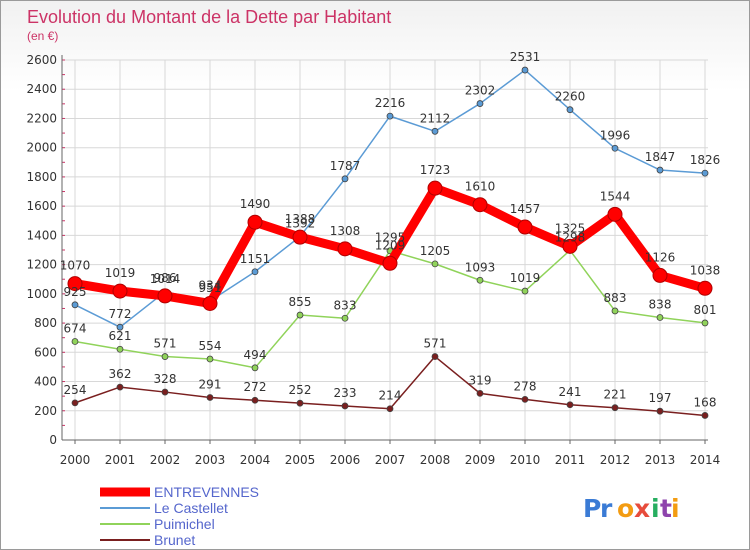  I want to click on data-label: 801, so click(705, 310).